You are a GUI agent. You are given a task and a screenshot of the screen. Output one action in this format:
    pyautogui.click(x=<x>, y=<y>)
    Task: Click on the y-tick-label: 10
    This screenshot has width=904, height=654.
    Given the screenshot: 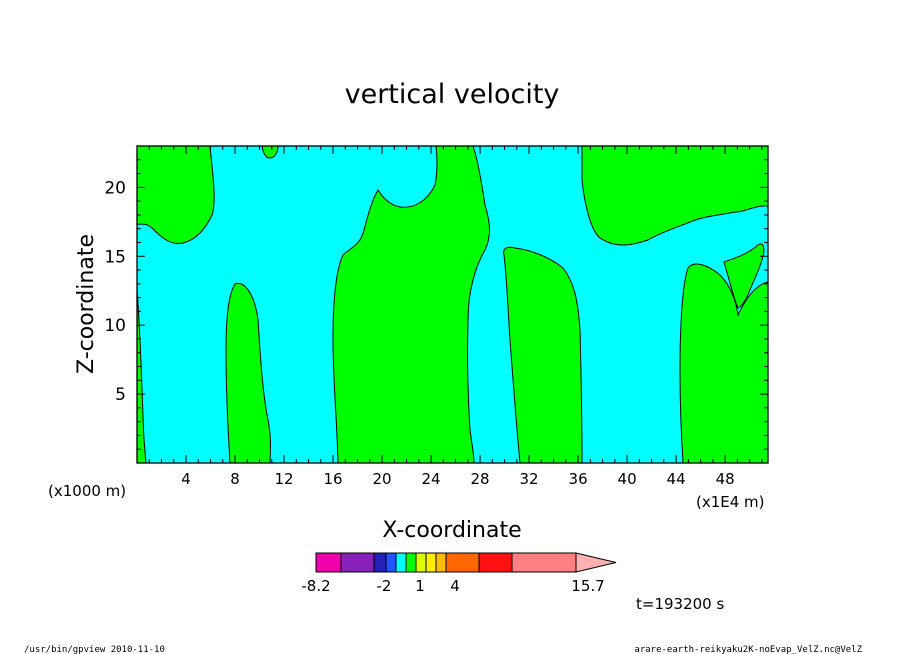 What is the action you would take?
    pyautogui.click(x=115, y=326)
    